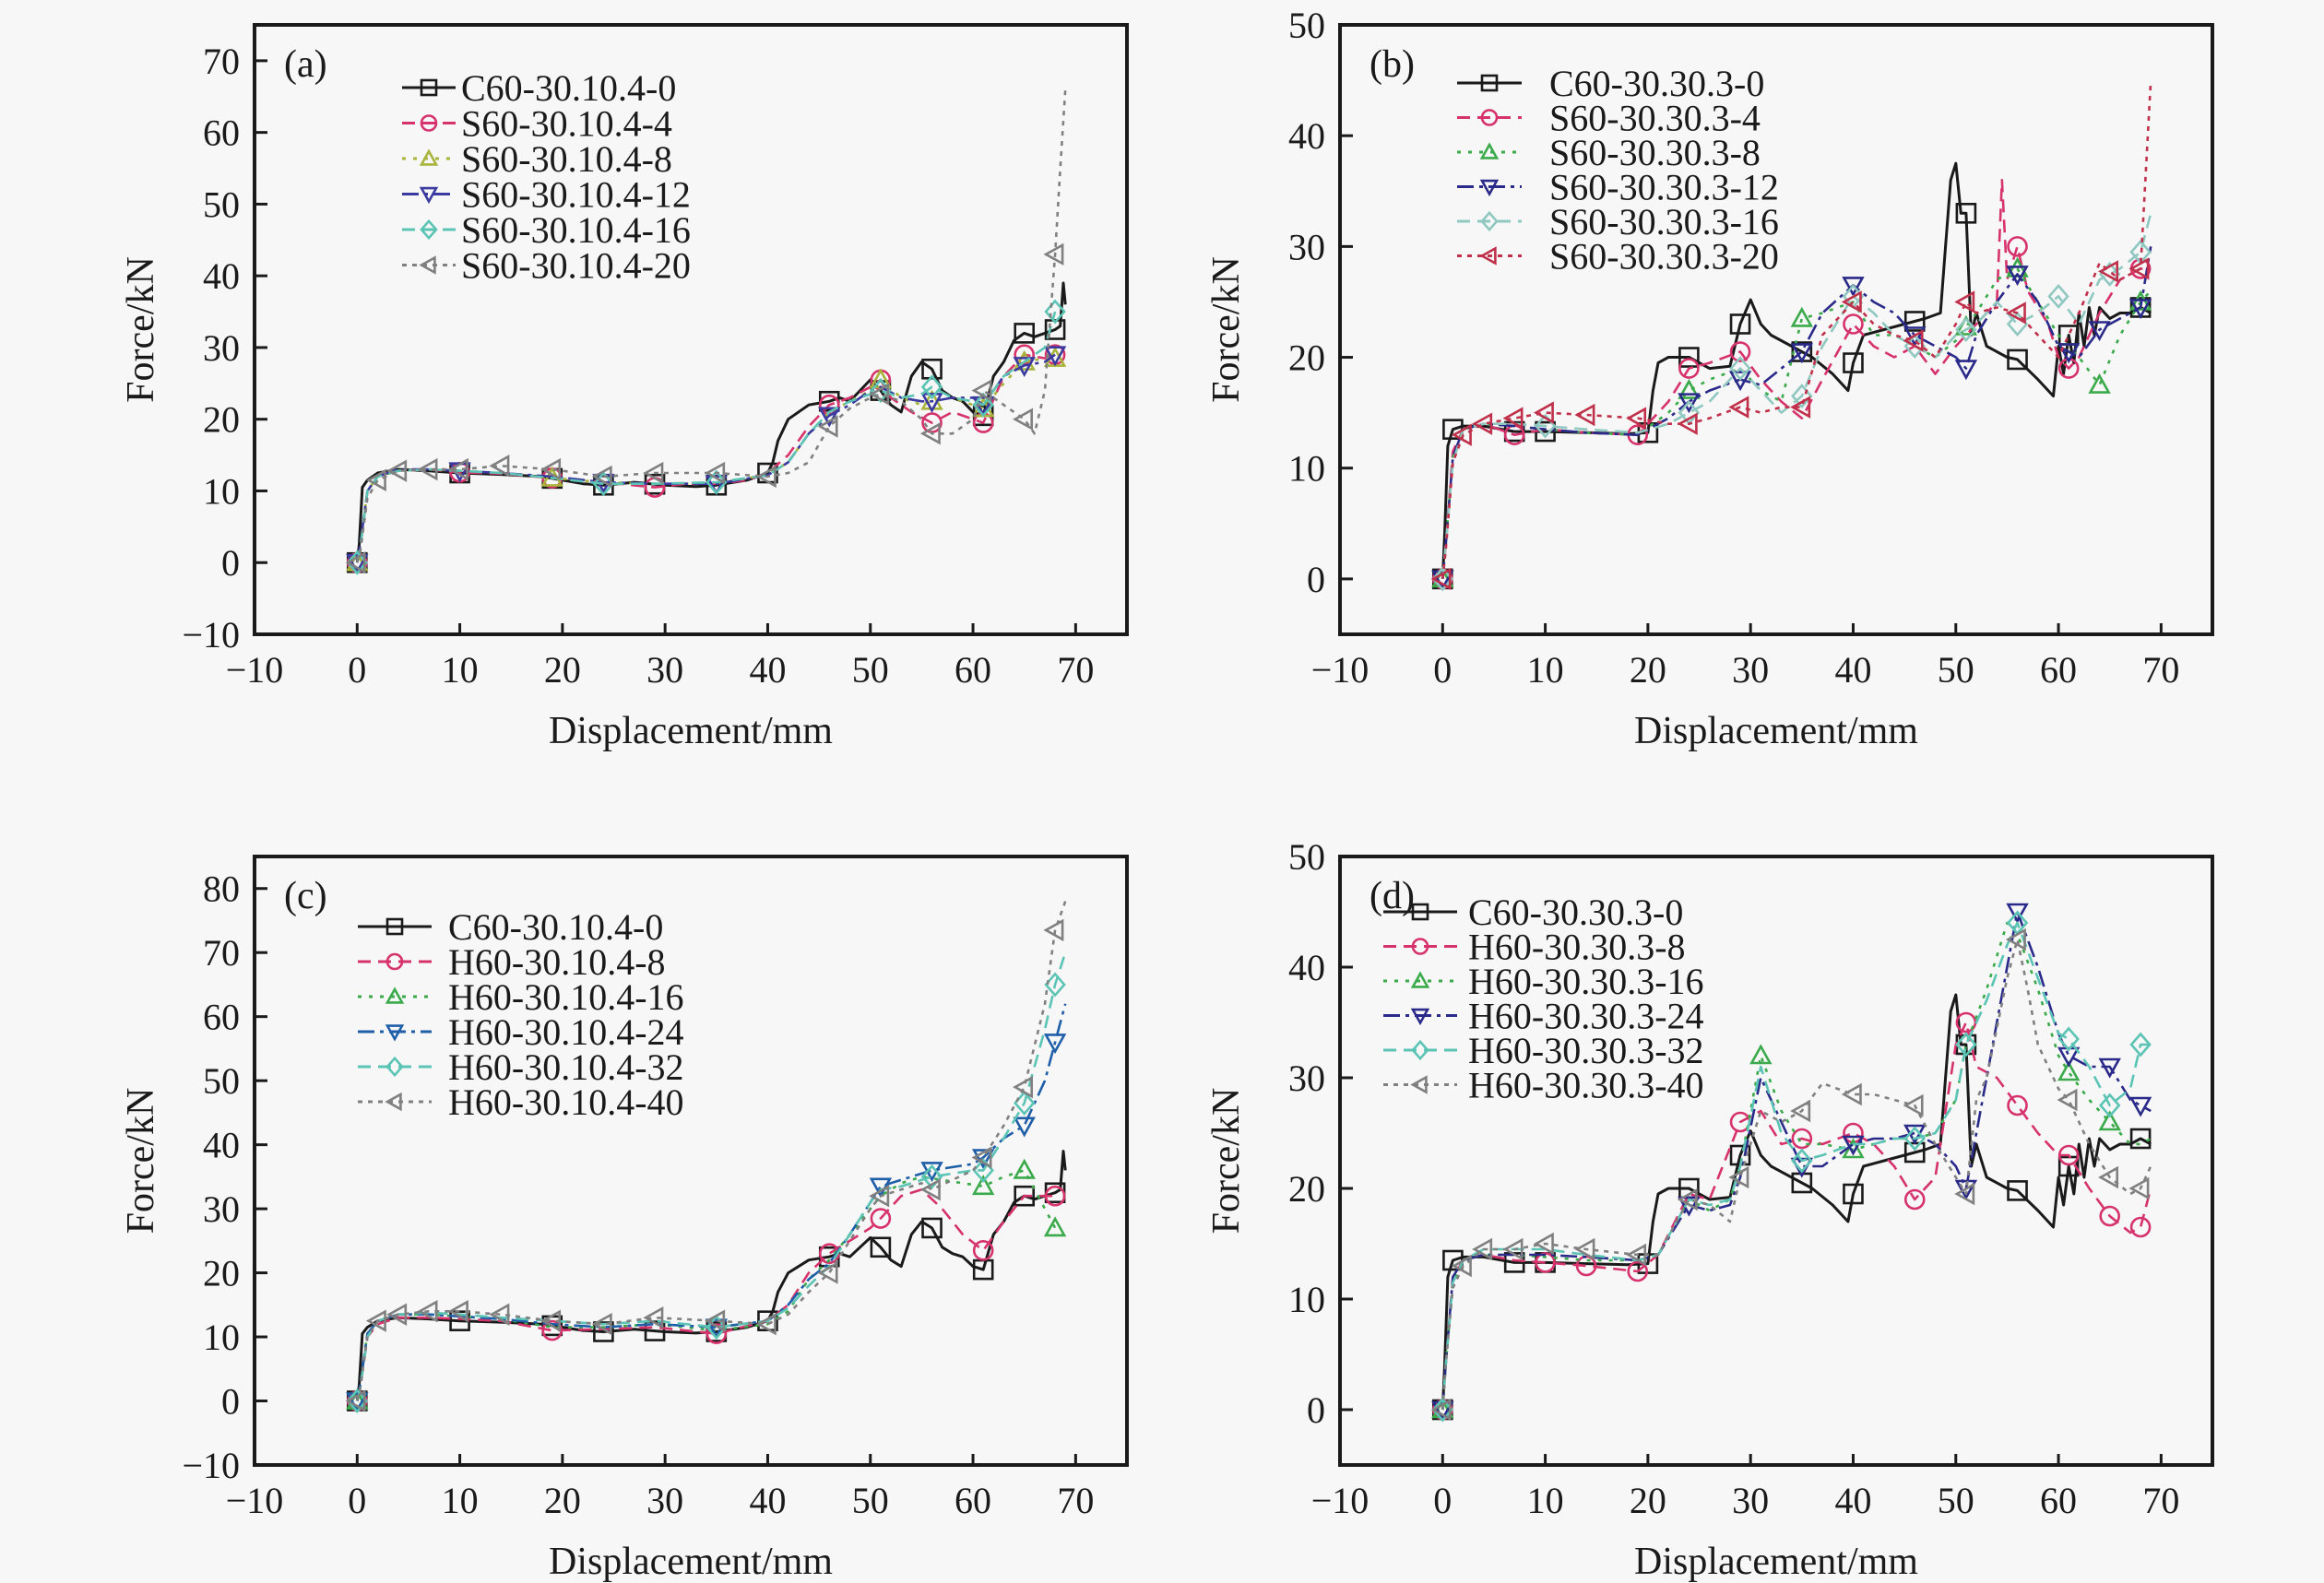  I want to click on legend-item: H60-30.10.4-32, so click(521, 1067).